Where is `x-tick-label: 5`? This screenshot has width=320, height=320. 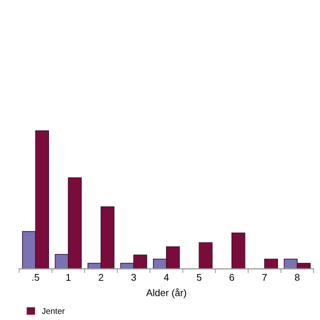 x-tick-label: 5 is located at coordinates (199, 277).